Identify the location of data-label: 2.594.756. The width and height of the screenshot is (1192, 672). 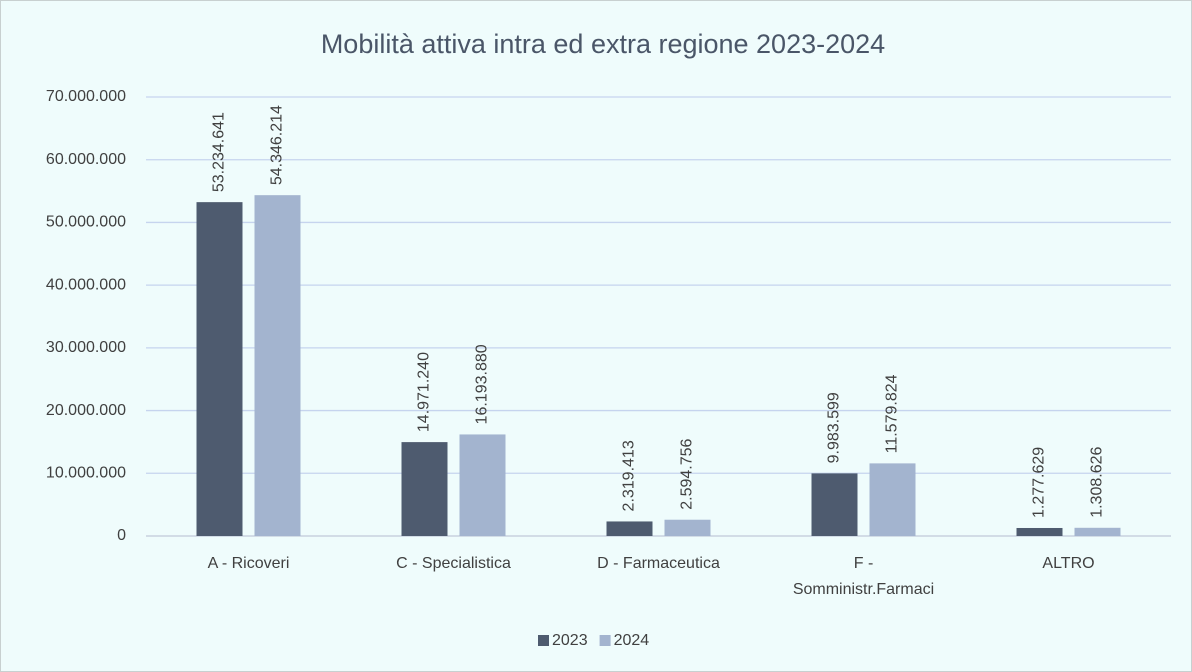
(687, 473).